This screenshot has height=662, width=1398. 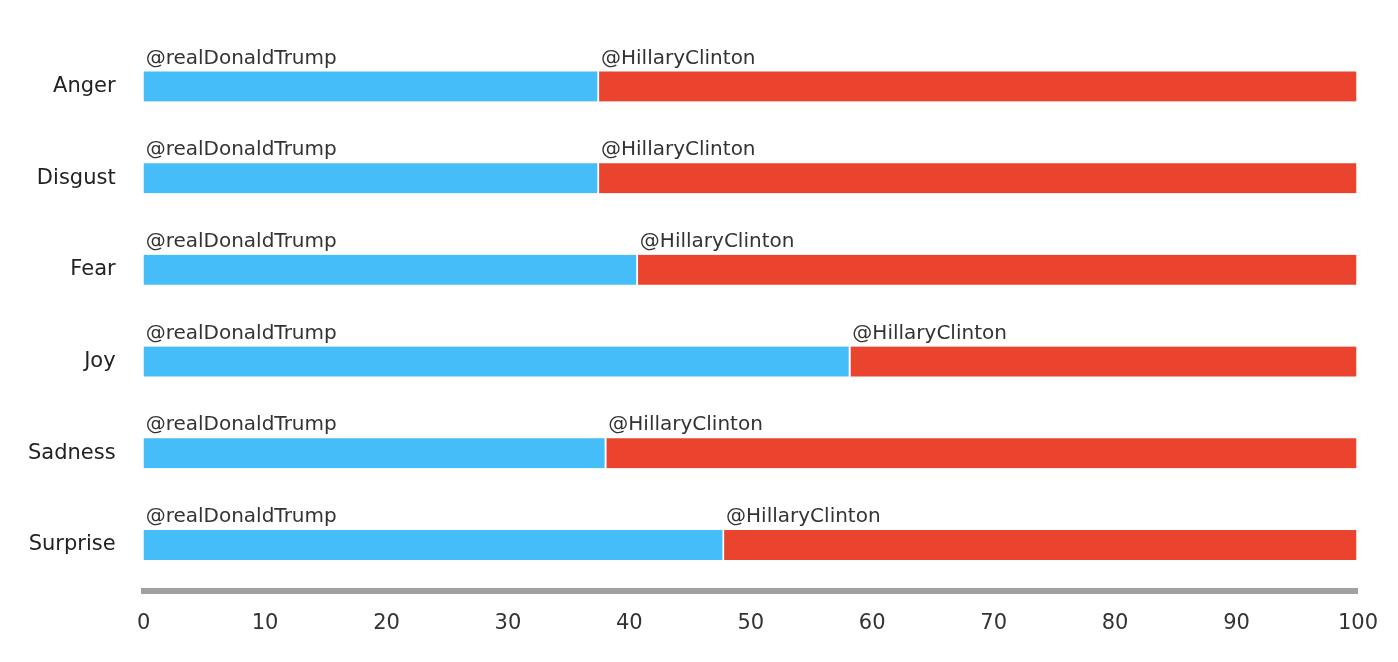 What do you see at coordinates (84, 84) in the screenshot?
I see `y-tick-label: Anger` at bounding box center [84, 84].